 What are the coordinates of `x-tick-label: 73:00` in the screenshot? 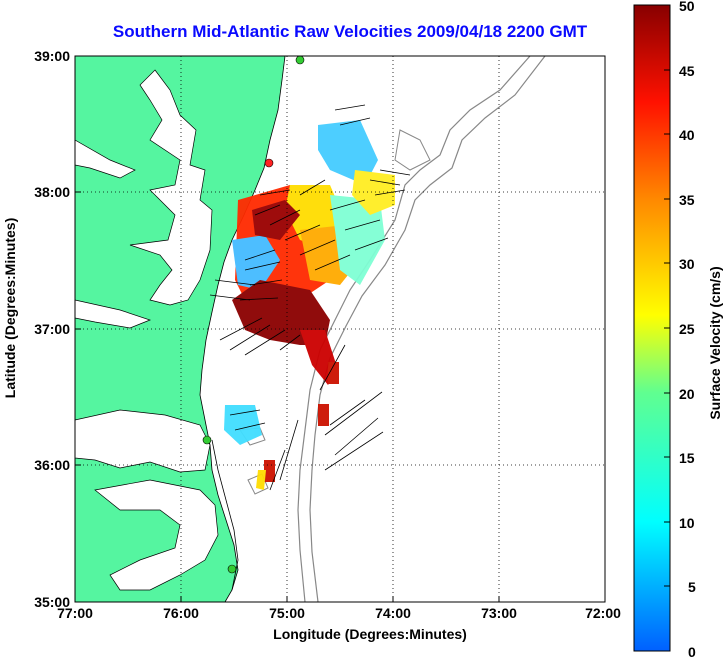 It's located at (499, 613).